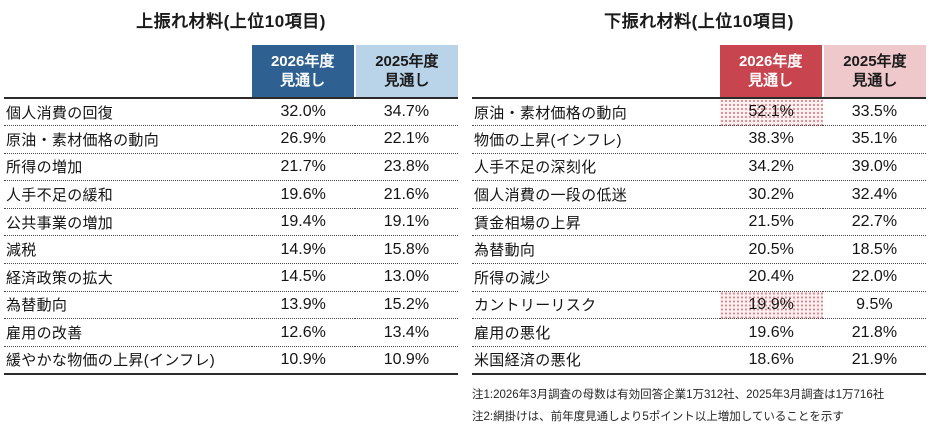 The width and height of the screenshot is (934, 435). I want to click on value-fy2026: 20.5%, so click(771, 250).